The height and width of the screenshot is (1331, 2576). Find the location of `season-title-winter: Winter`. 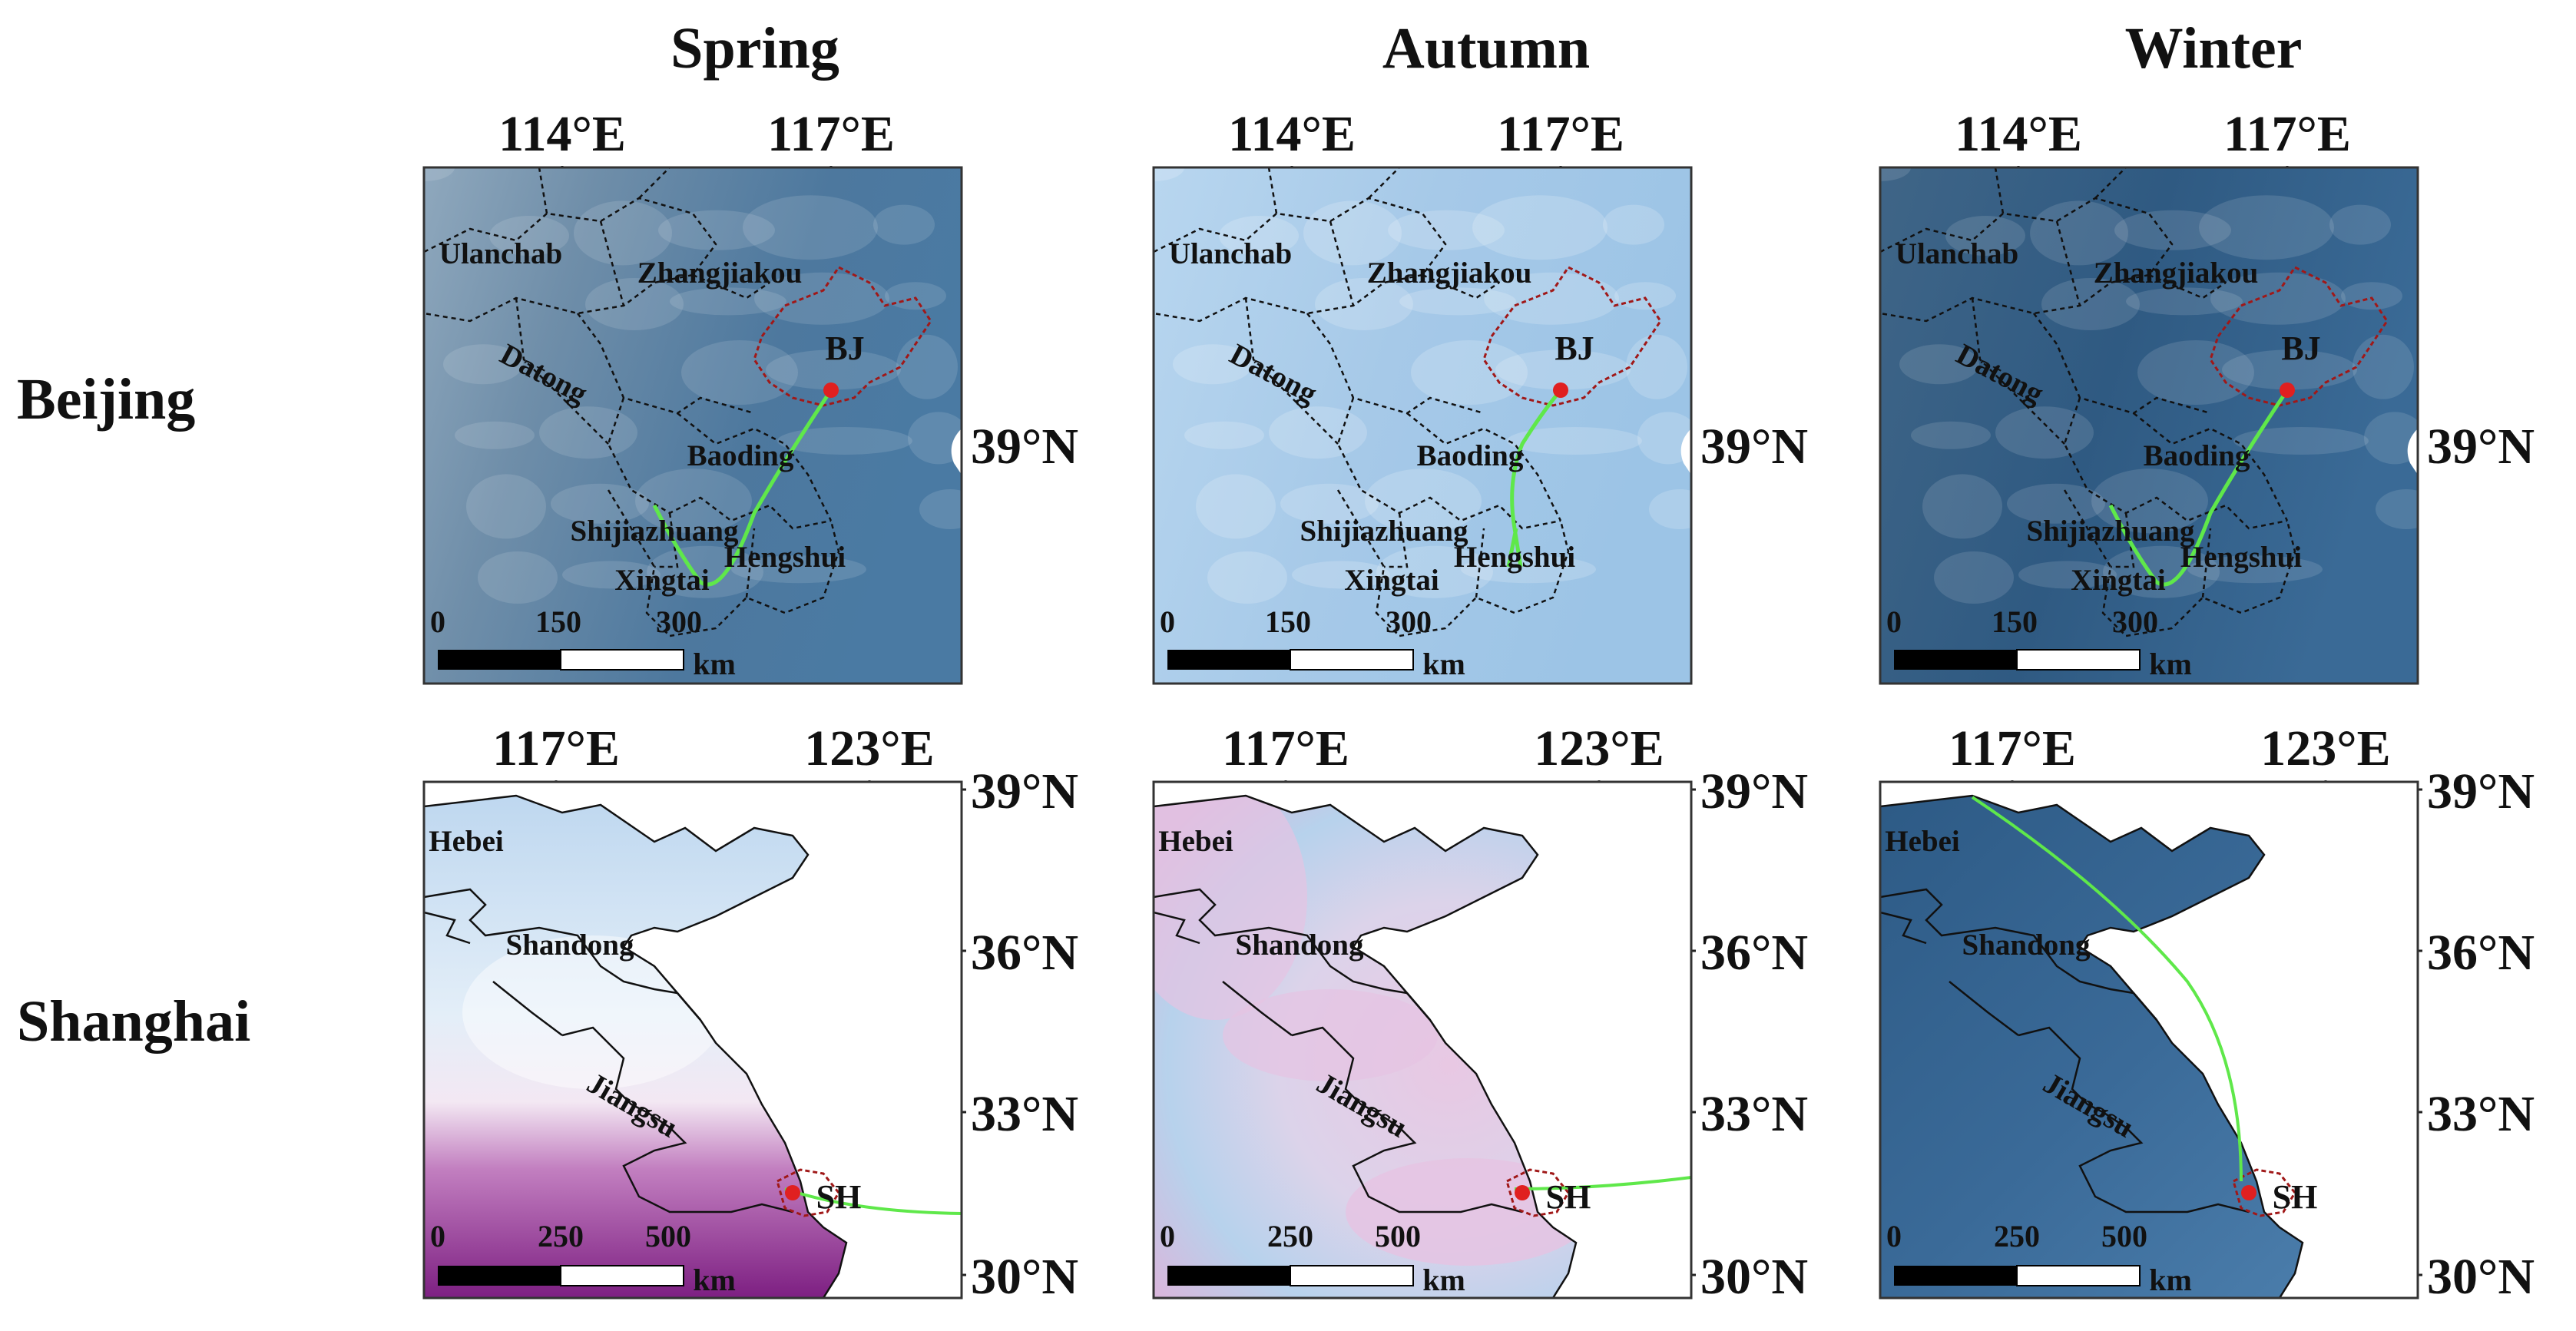

season-title-winter: Winter is located at coordinates (2214, 48).